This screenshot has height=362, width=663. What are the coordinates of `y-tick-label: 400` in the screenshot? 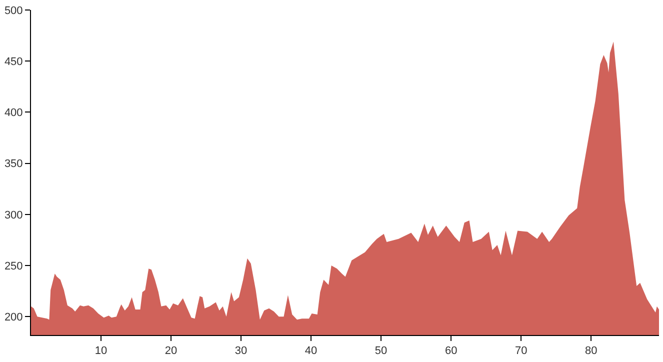 It's located at (13, 113).